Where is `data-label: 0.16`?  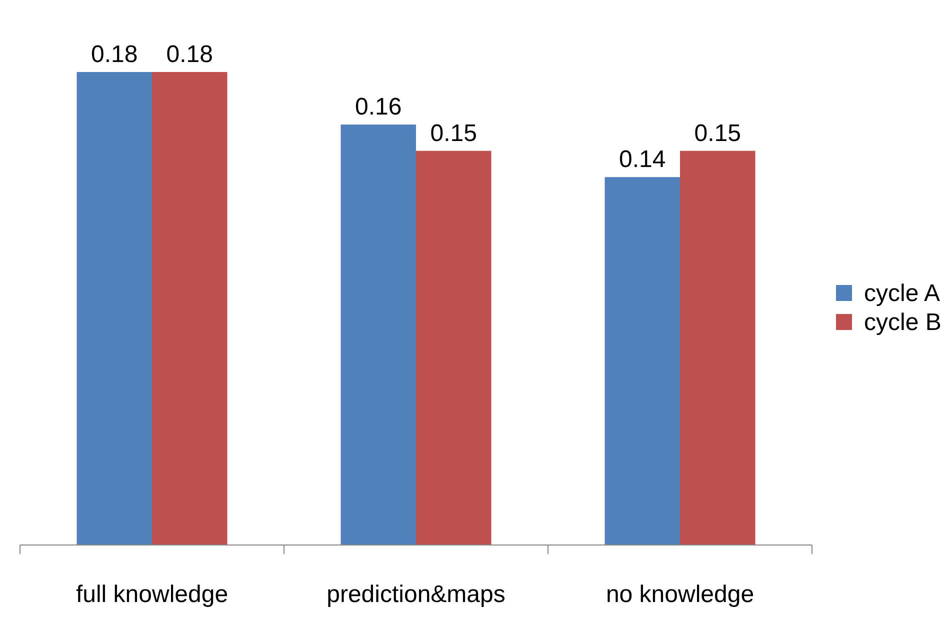 data-label: 0.16 is located at coordinates (378, 107).